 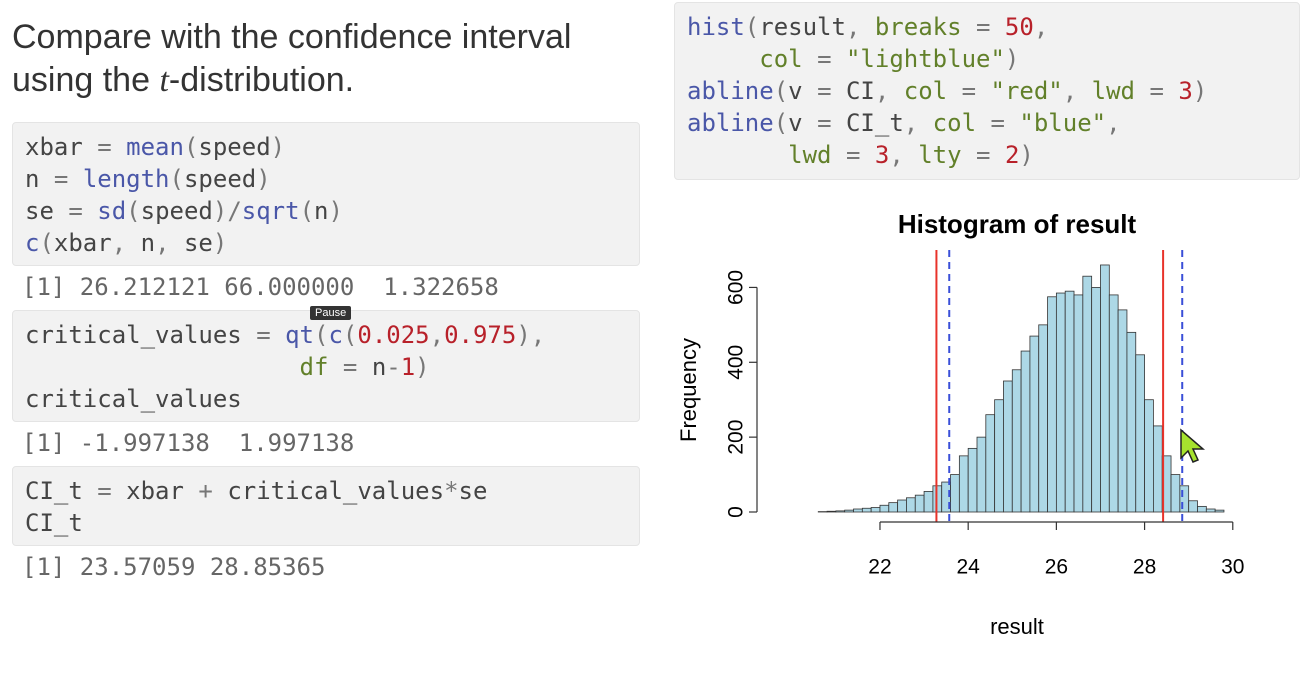 What do you see at coordinates (133, 399) in the screenshot?
I see `code-line: critical_values` at bounding box center [133, 399].